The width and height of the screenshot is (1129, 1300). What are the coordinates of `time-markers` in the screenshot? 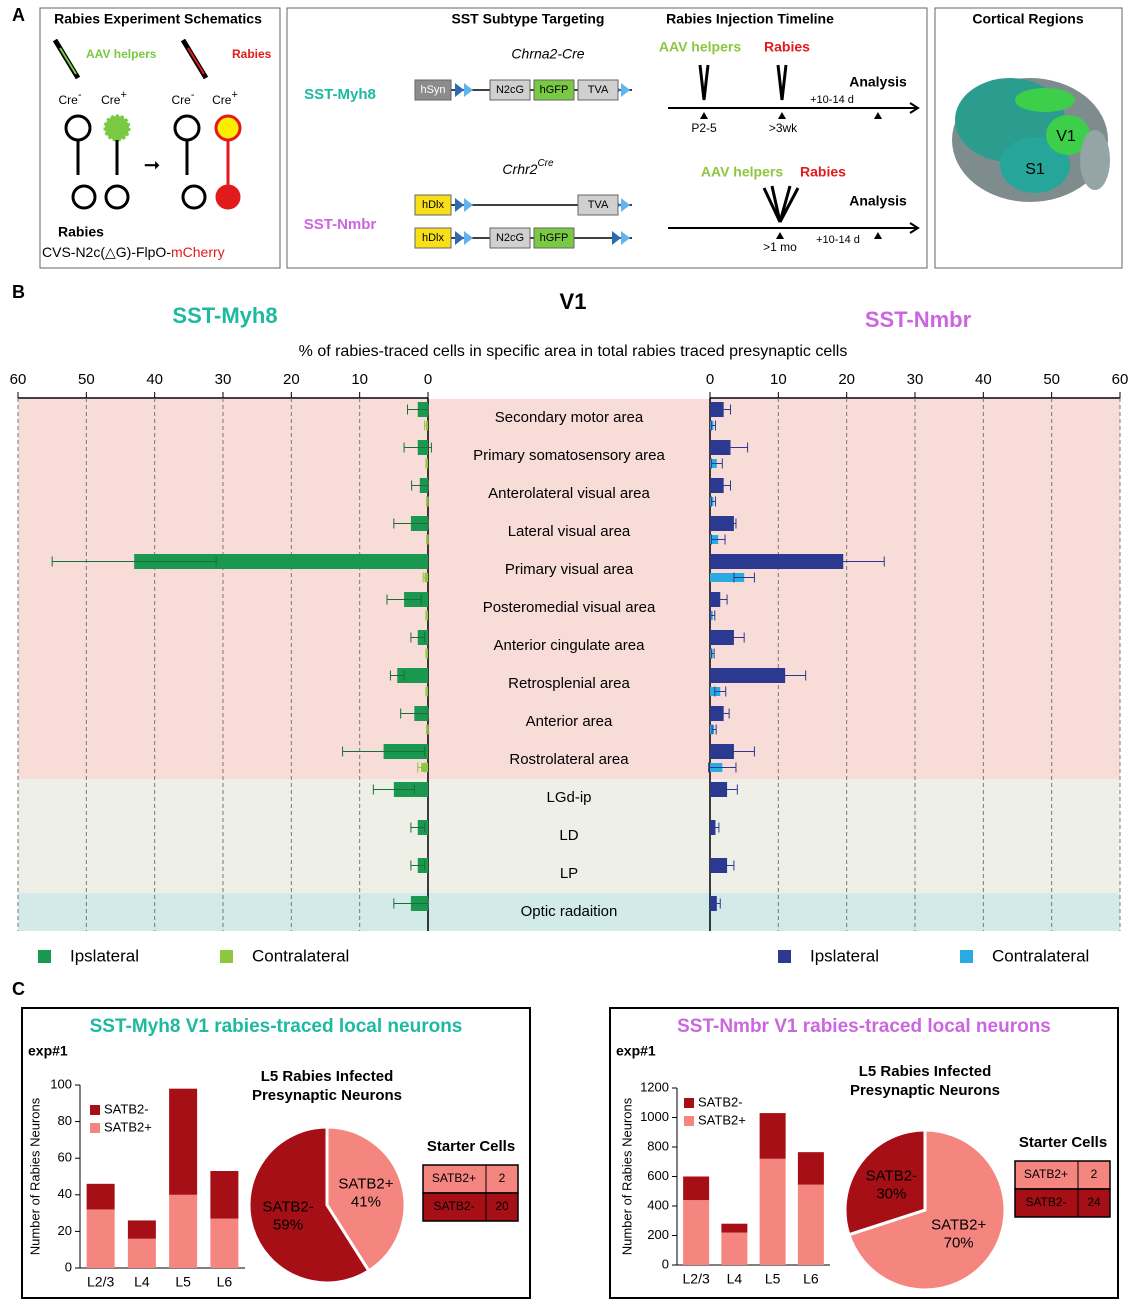 It's located at (791, 175).